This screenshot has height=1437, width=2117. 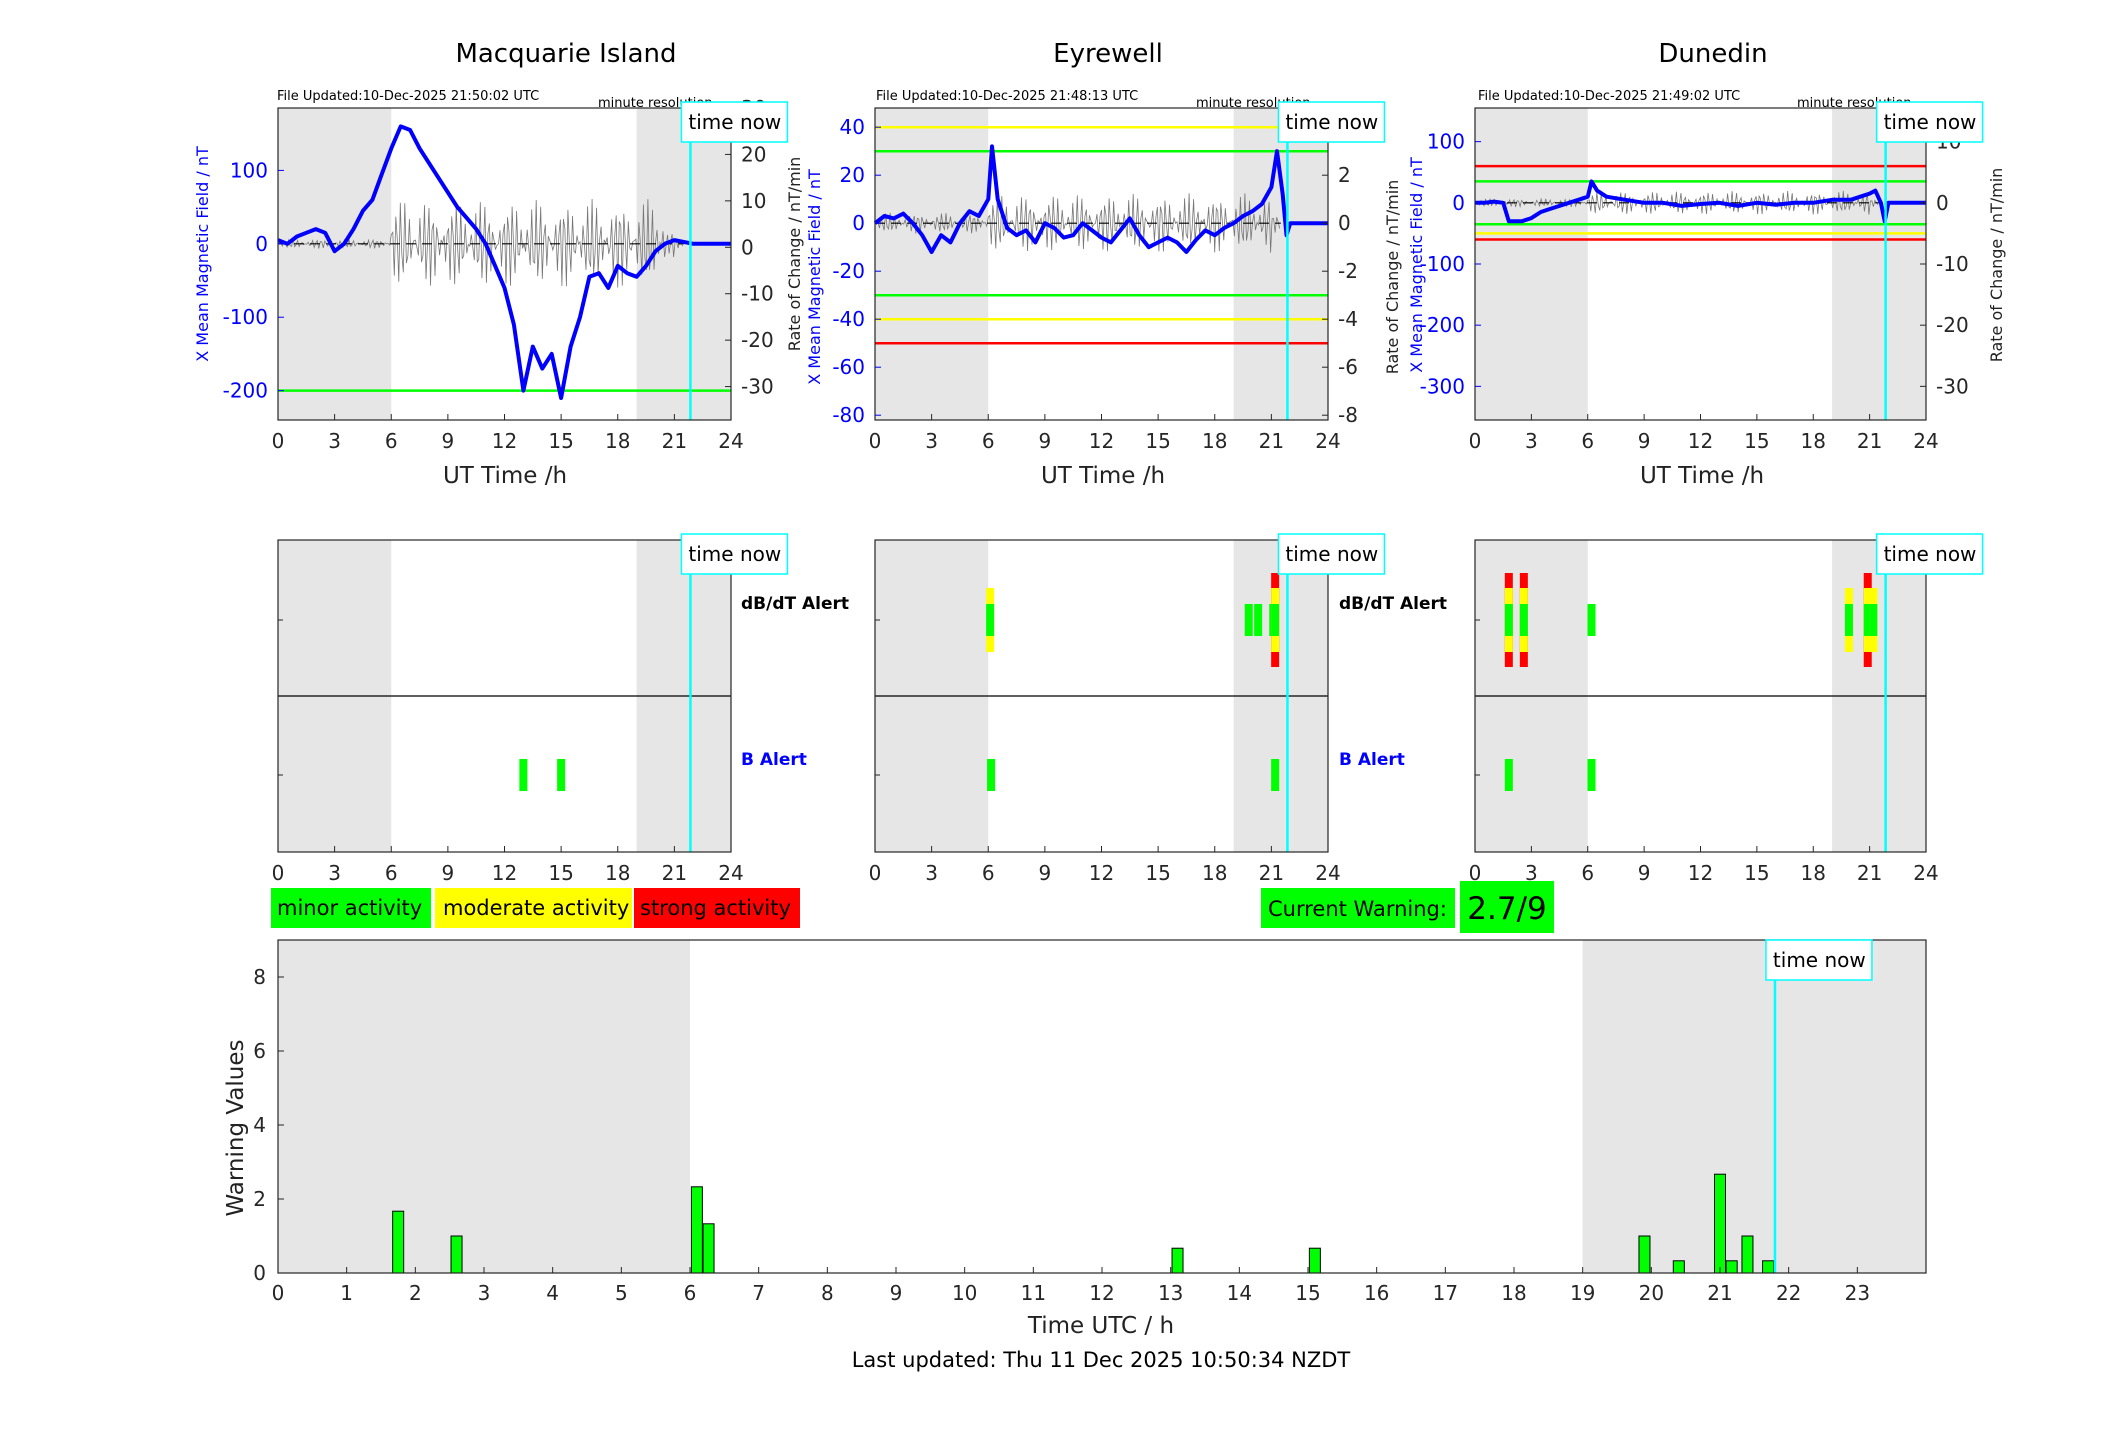 I want to click on current-warning-label-box, so click(x=1358, y=908).